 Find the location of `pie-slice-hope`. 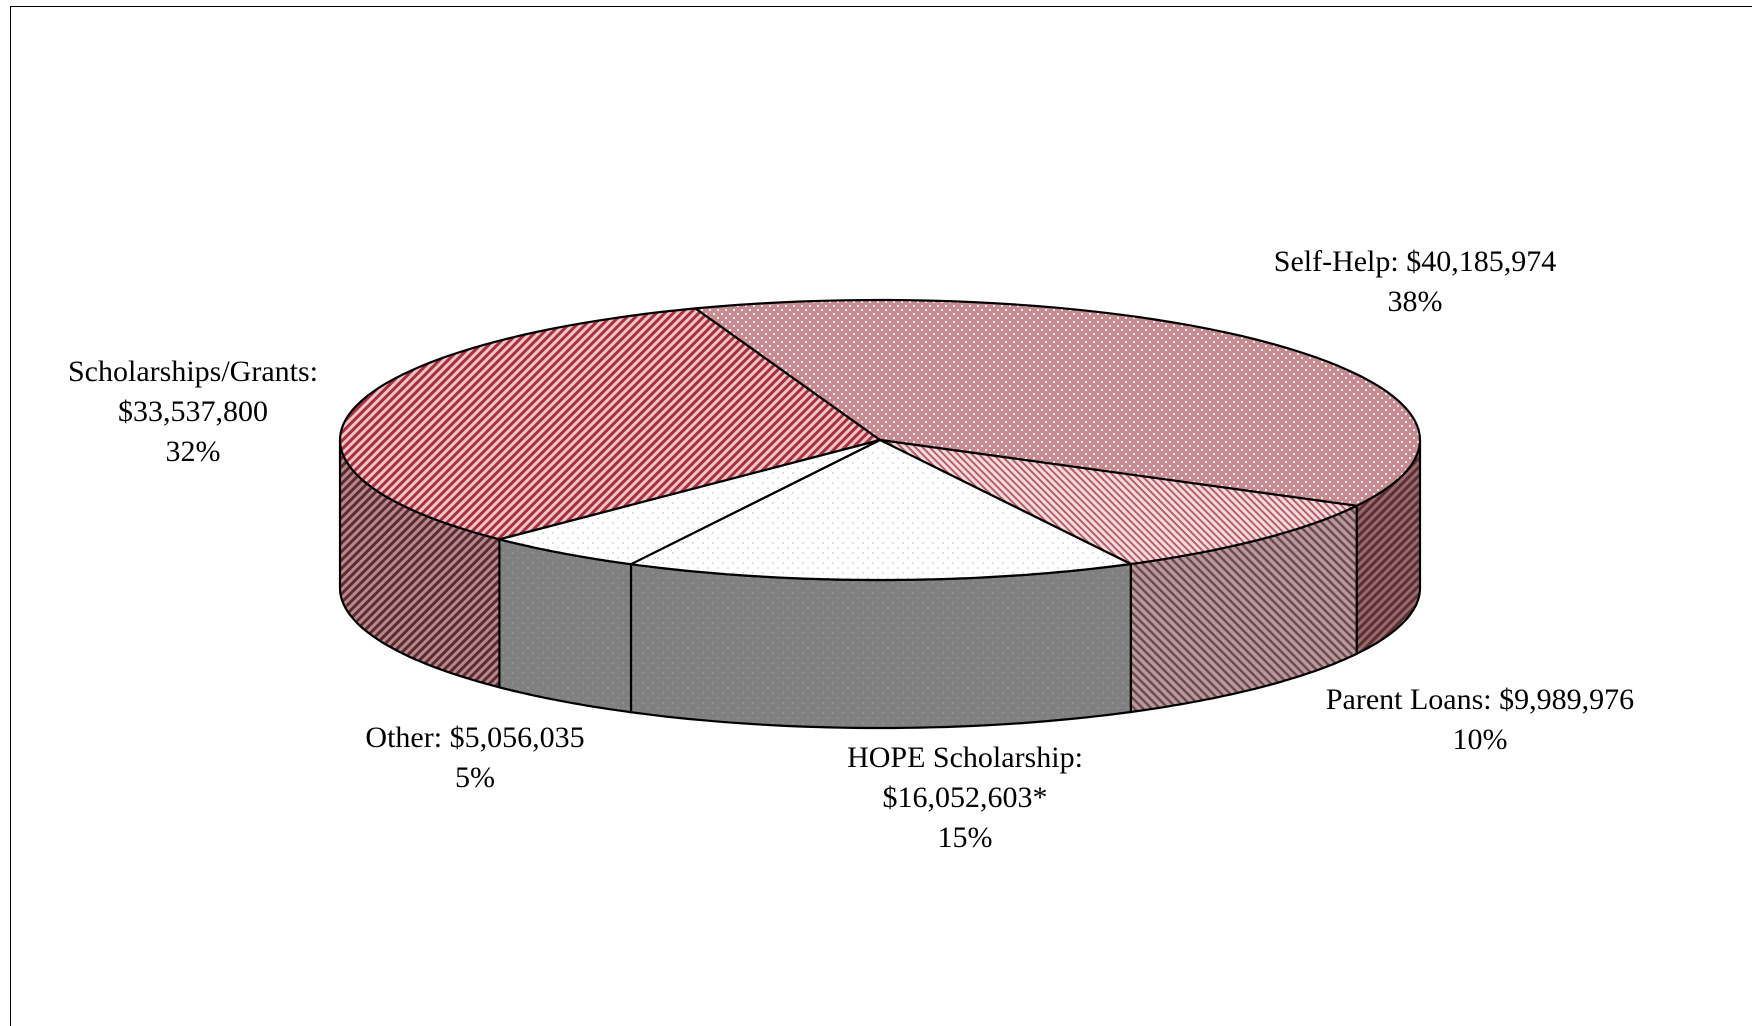

pie-slice-hope is located at coordinates (880, 510).